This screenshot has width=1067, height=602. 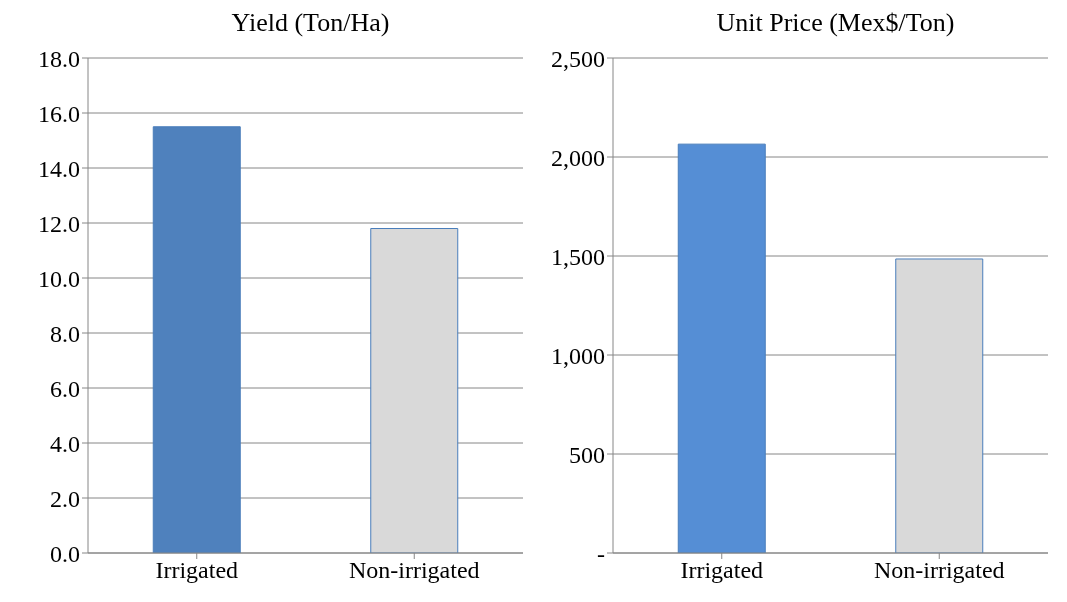 What do you see at coordinates (578, 157) in the screenshot?
I see `y-tick-label: 2,000` at bounding box center [578, 157].